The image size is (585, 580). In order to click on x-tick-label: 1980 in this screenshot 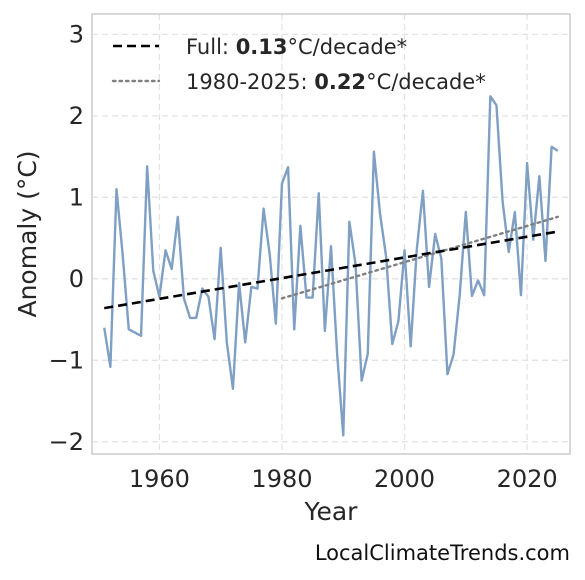, I will do `click(281, 479)`.